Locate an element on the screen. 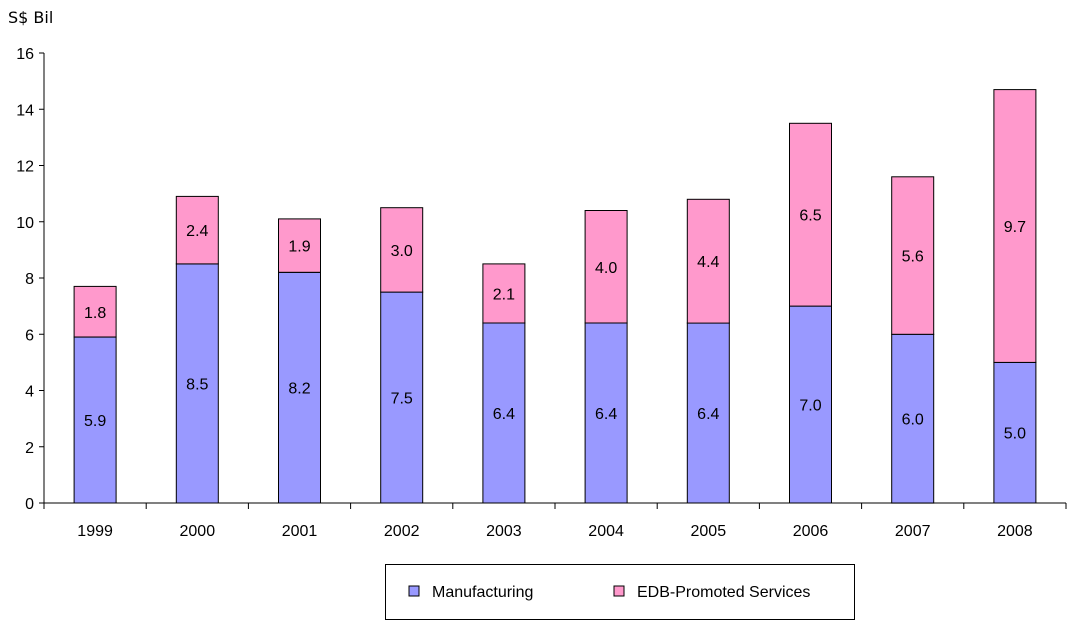 The height and width of the screenshot is (620, 1071). bar-manufacturing-2007 is located at coordinates (913, 418).